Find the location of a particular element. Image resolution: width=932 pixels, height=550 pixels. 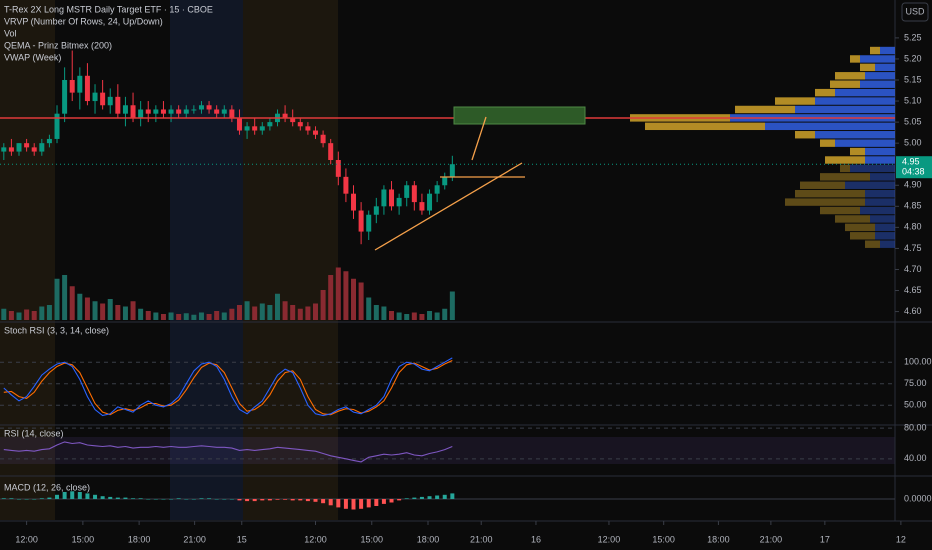

x-tick-label: 18:00 is located at coordinates (428, 539).